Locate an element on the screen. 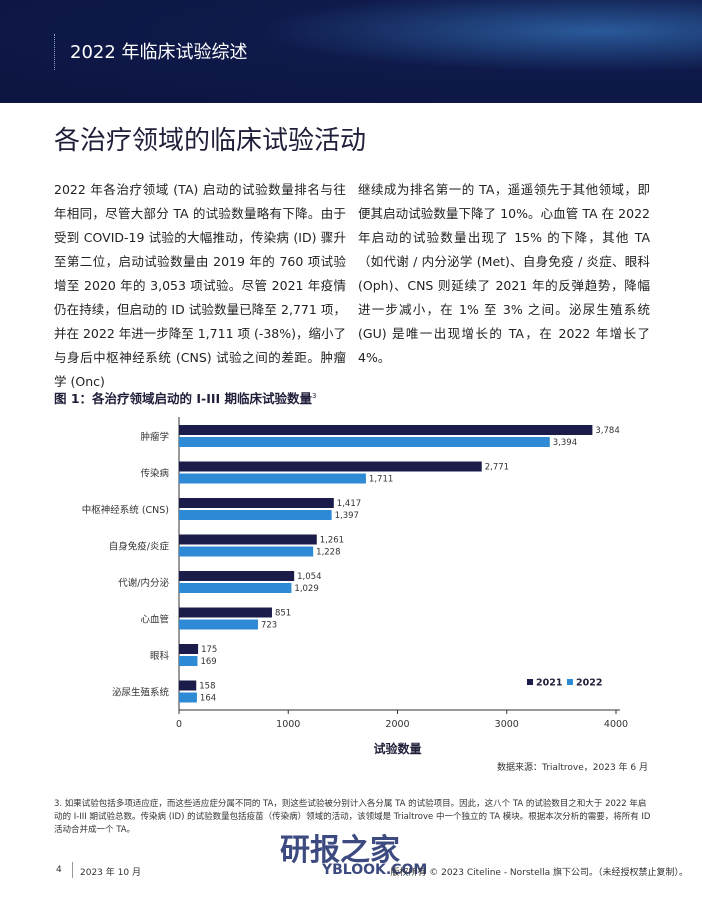 The width and height of the screenshot is (702, 907). header-band: 2022 年临床试验综述 is located at coordinates (351, 51).